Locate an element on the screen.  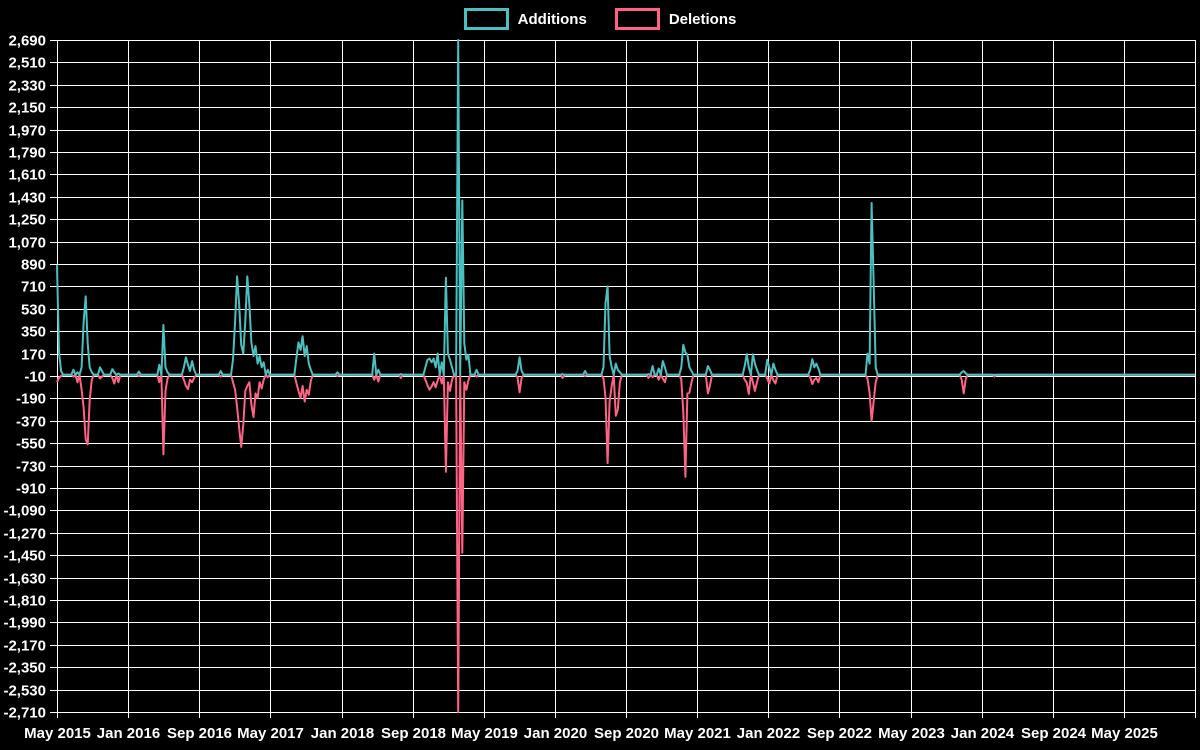
y-axis-label: 1,610 is located at coordinates (27, 175).